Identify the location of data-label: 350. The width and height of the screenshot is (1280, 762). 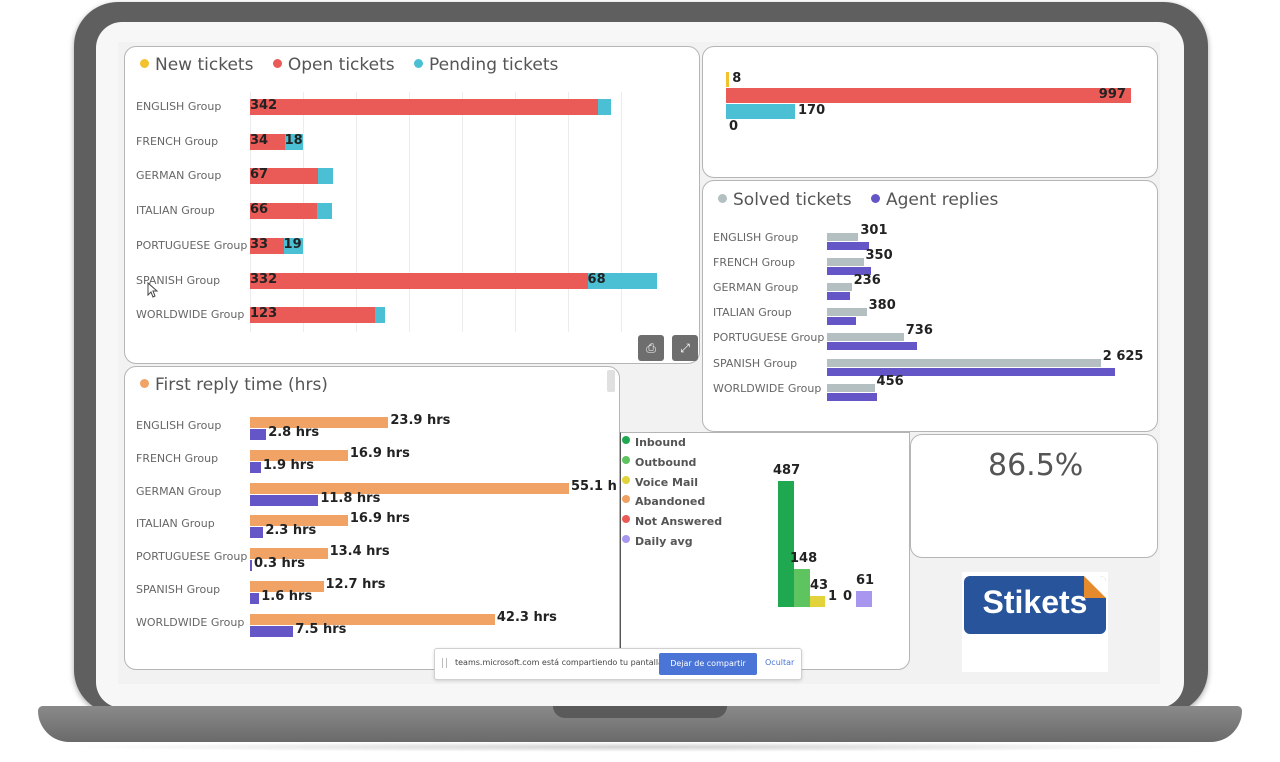
(879, 256).